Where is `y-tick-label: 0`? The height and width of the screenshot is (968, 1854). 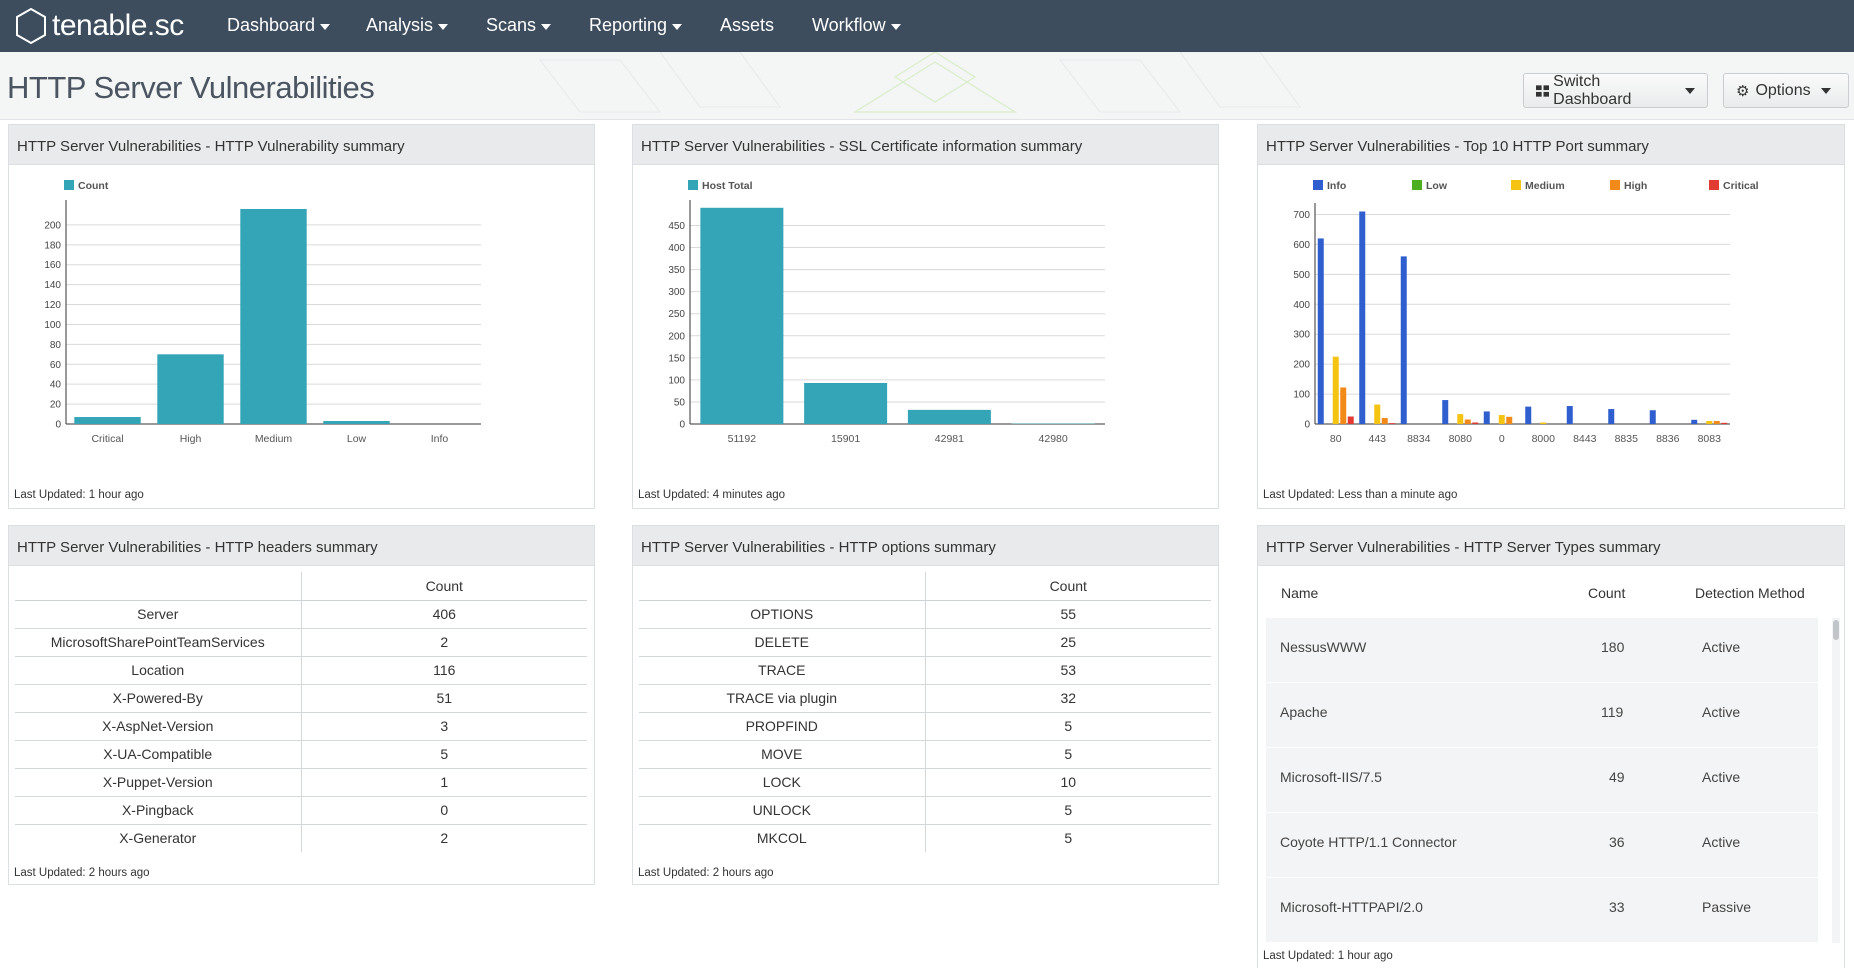 y-tick-label: 0 is located at coordinates (682, 425).